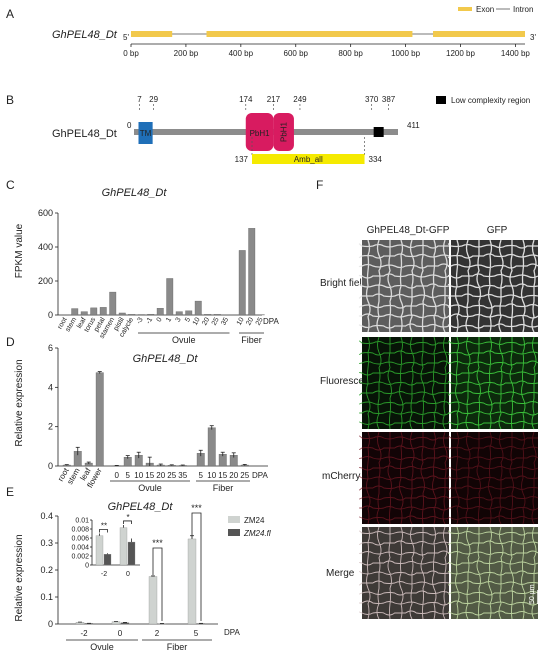  I want to click on chart-e-x-tick-label: 2, so click(157, 633).